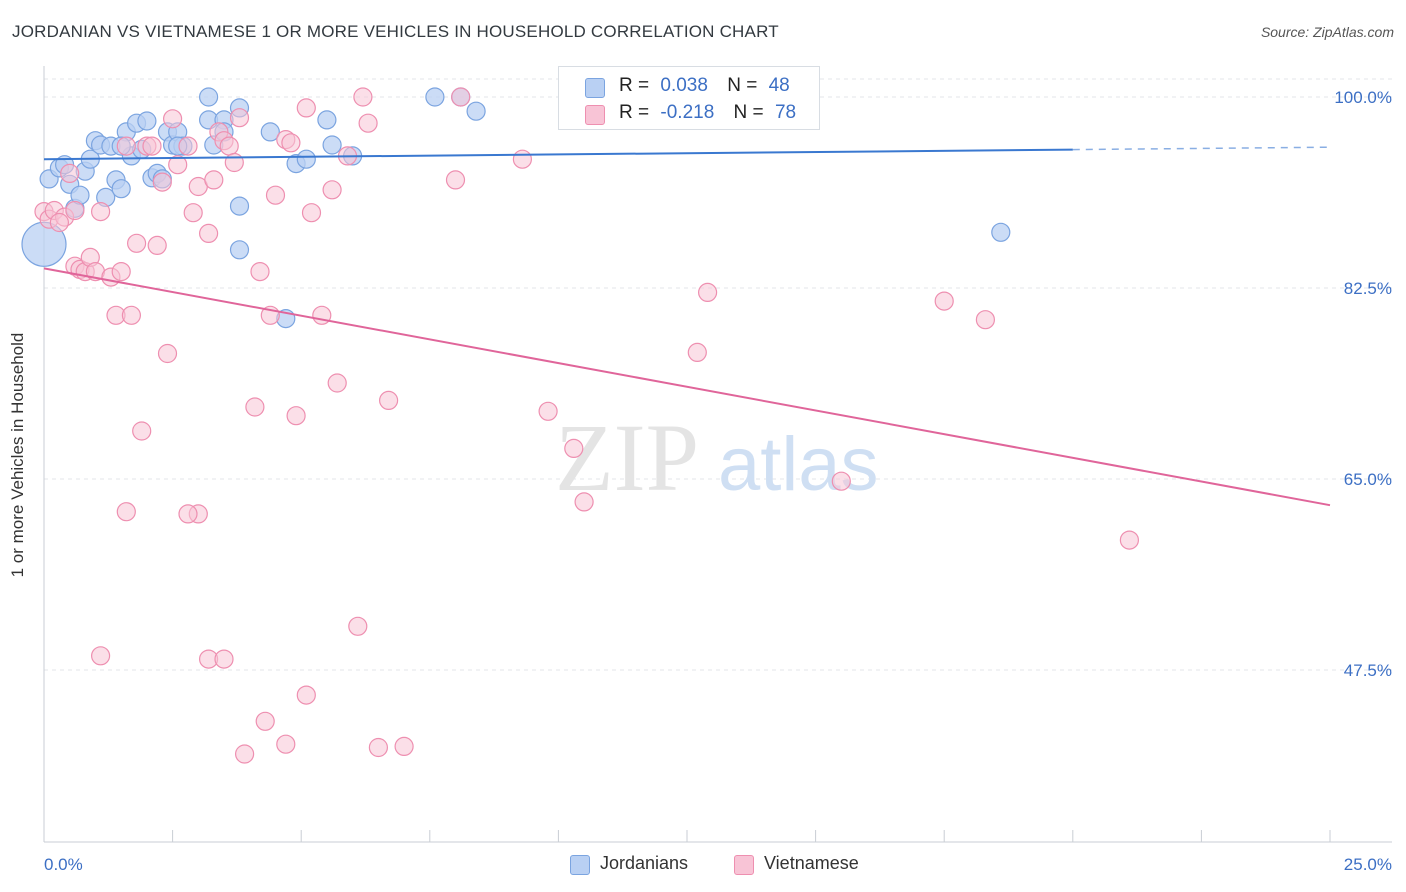 This screenshot has width=1406, height=892. I want to click on jordanian-trend-extrapolation, so click(1201, 148).